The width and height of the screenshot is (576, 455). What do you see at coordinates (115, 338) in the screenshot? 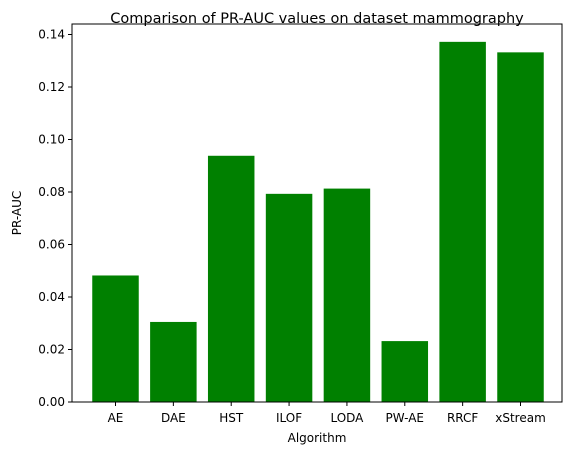
I see `bar-ae` at bounding box center [115, 338].